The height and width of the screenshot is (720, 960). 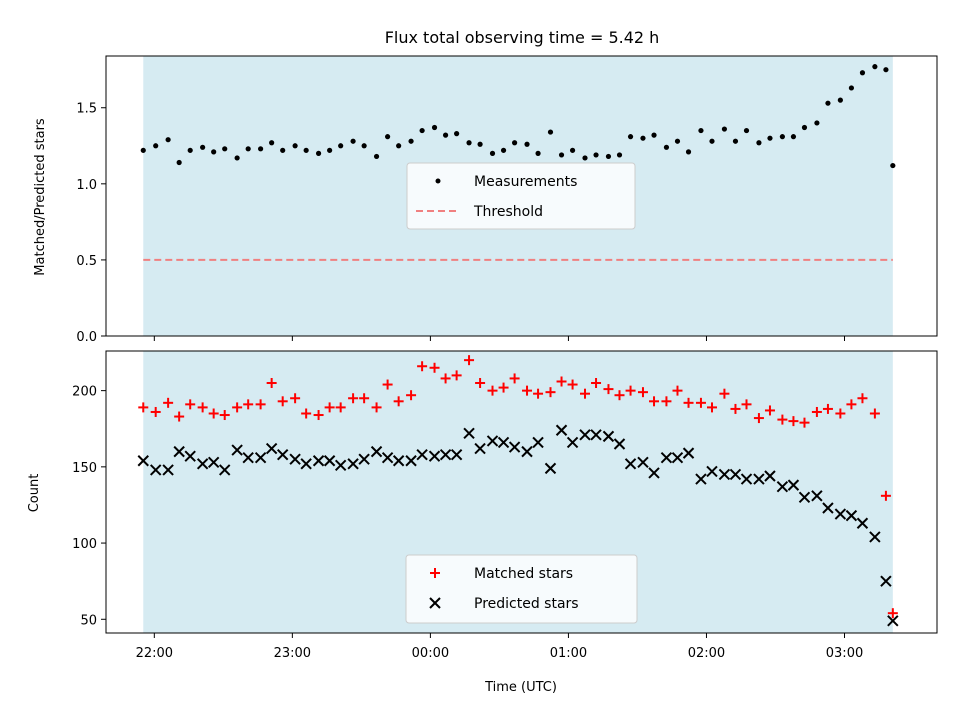 I want to click on bottom-y-axis-label: Count, so click(x=34, y=493).